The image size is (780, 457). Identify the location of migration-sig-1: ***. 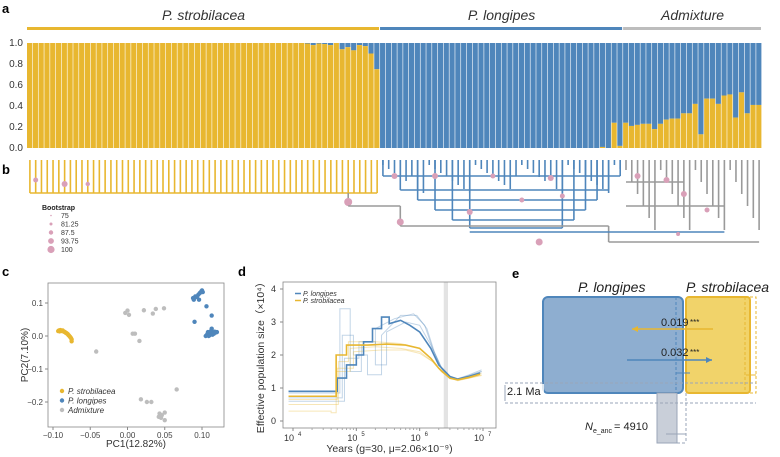
(694, 322).